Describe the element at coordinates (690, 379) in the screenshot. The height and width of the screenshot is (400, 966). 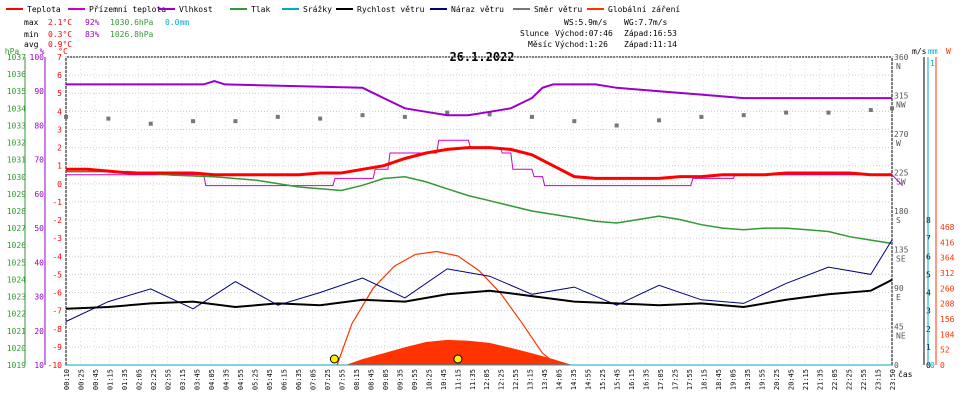
I see `x-tick-label: 17:55` at that location.